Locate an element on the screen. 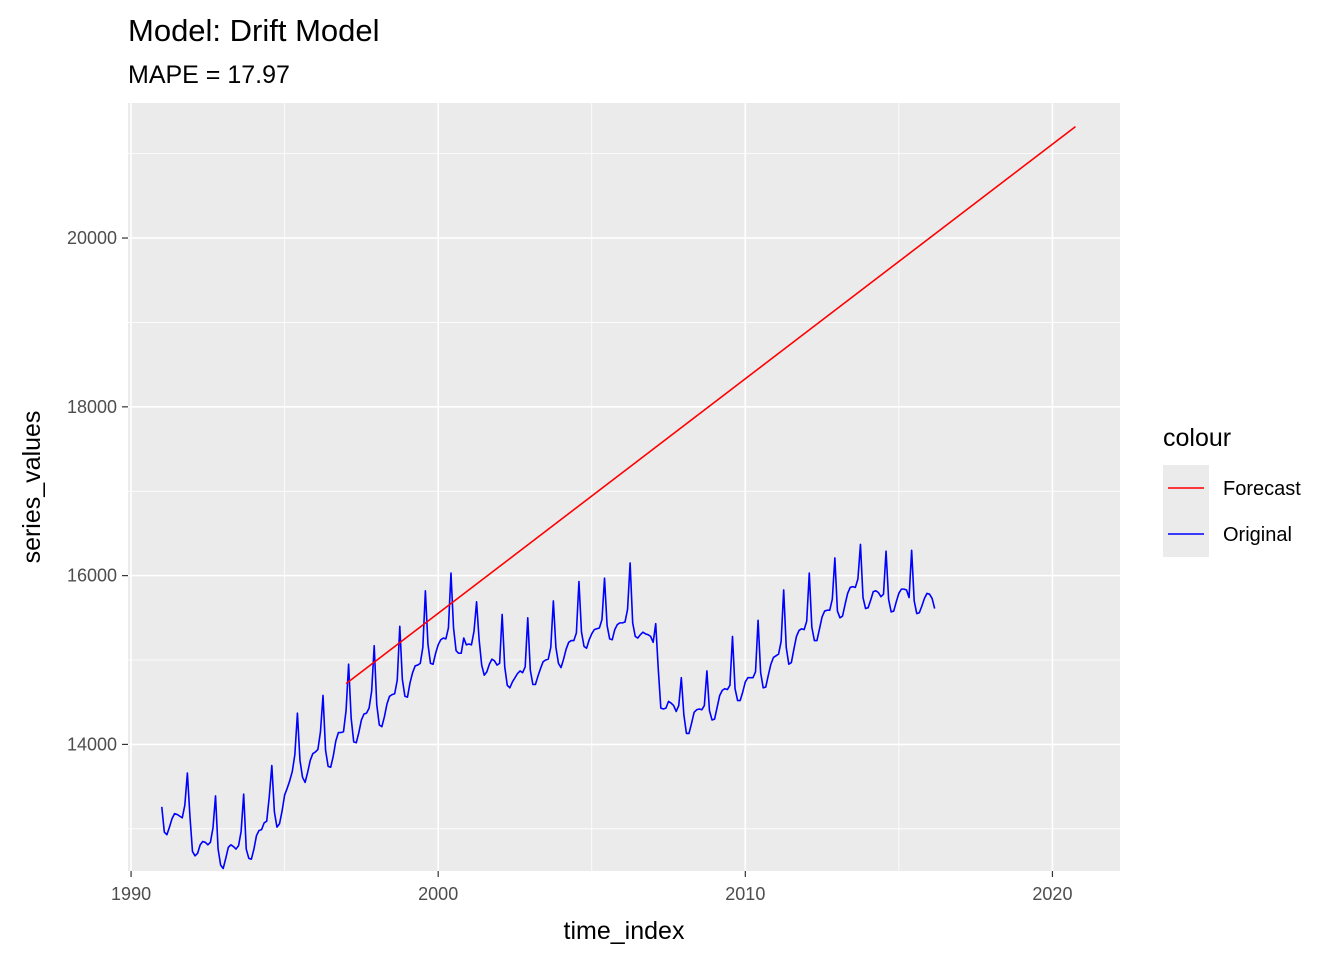 This screenshot has height=960, width=1344. x-tick-label: 2010 is located at coordinates (745, 894).